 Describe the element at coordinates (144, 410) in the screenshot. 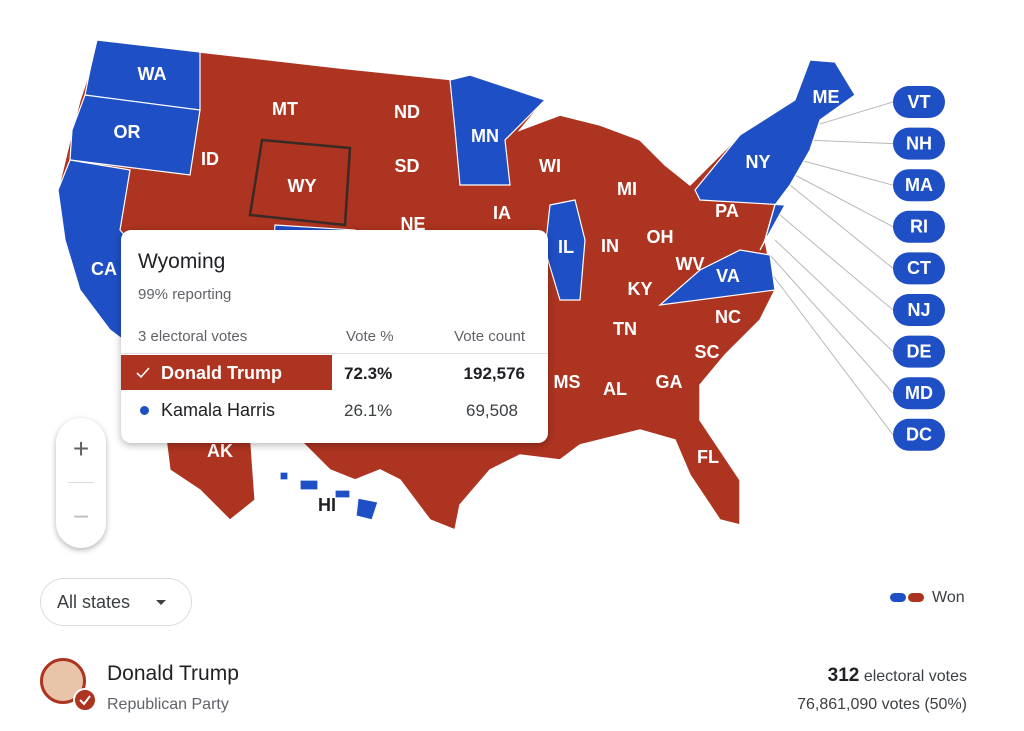

I see `candidate-dot` at that location.